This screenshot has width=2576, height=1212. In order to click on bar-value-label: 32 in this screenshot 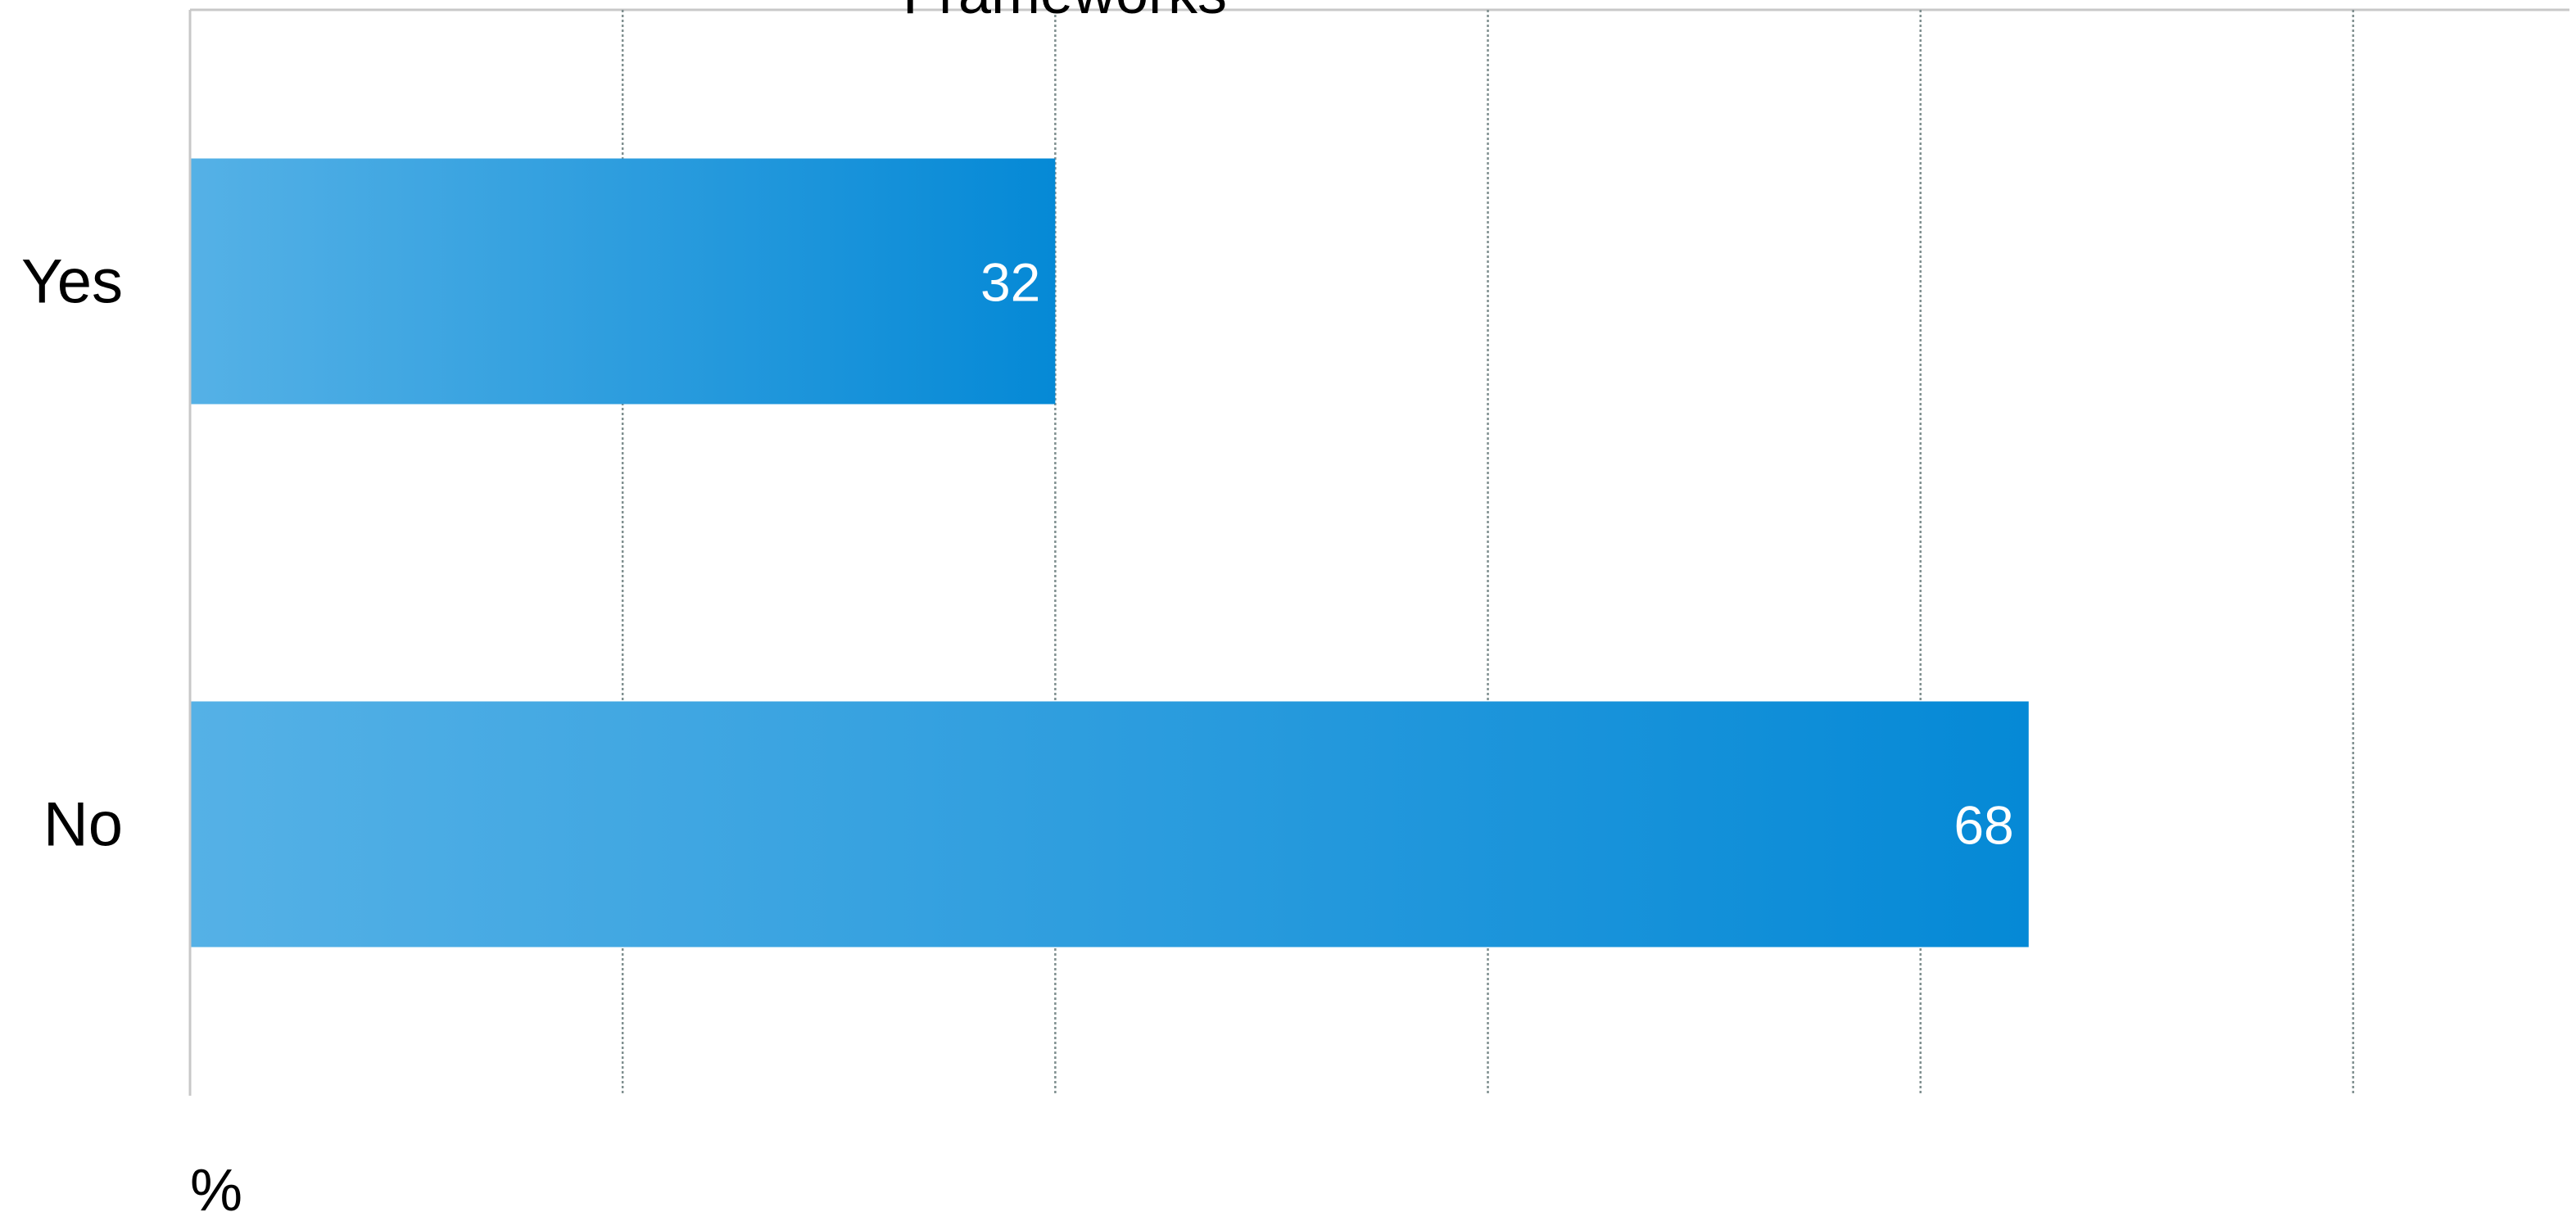, I will do `click(1010, 282)`.